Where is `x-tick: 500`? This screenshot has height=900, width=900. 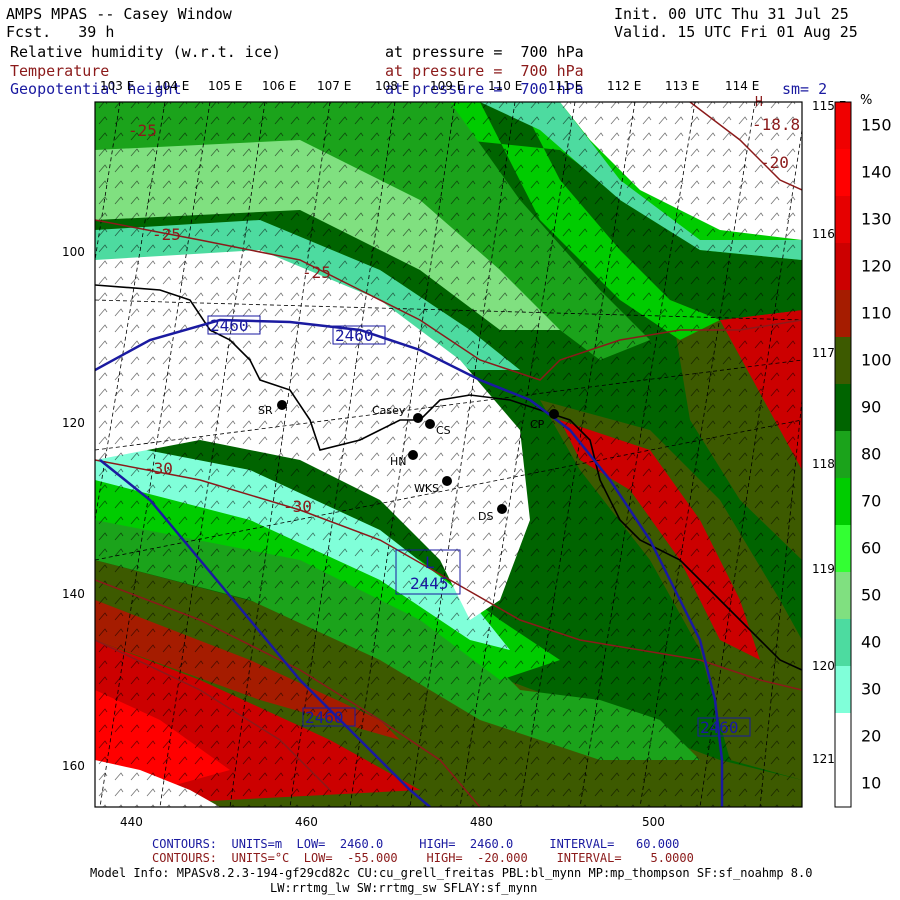
x-tick: 500 is located at coordinates (653, 822).